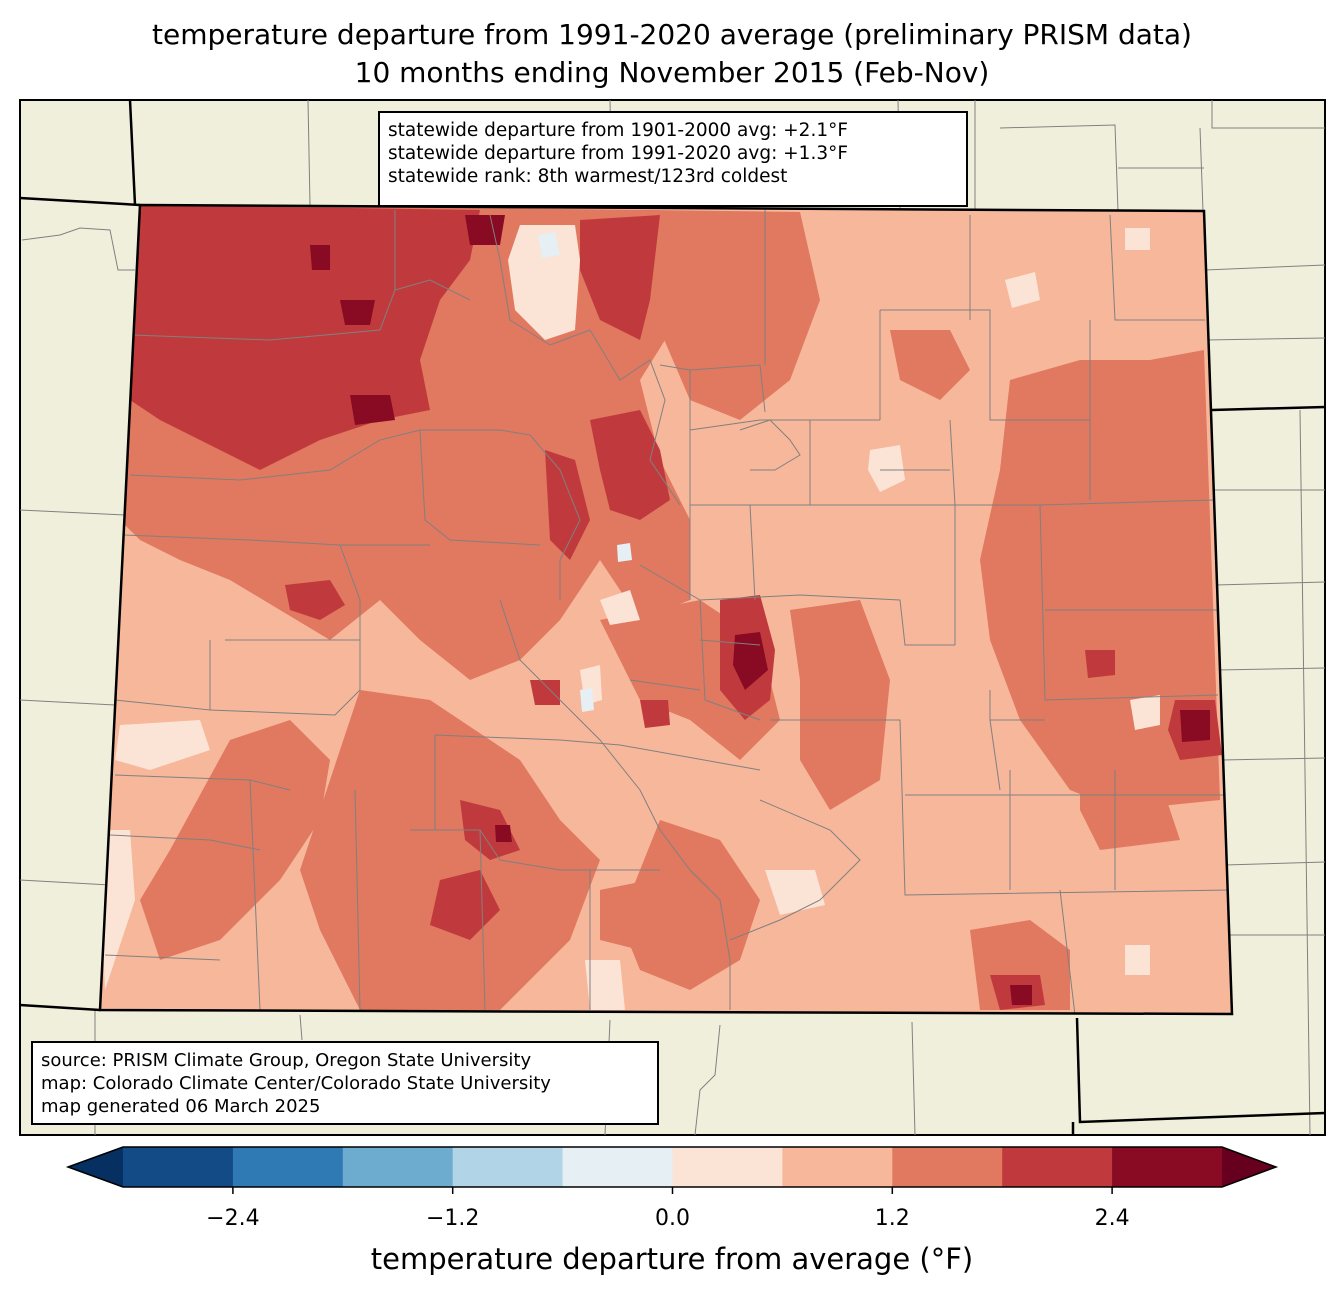 This screenshot has height=1299, width=1344. Describe the element at coordinates (672, 72) in the screenshot. I see `map-subtitle: 10 months ending November 2015 (Feb-Nov)` at that location.